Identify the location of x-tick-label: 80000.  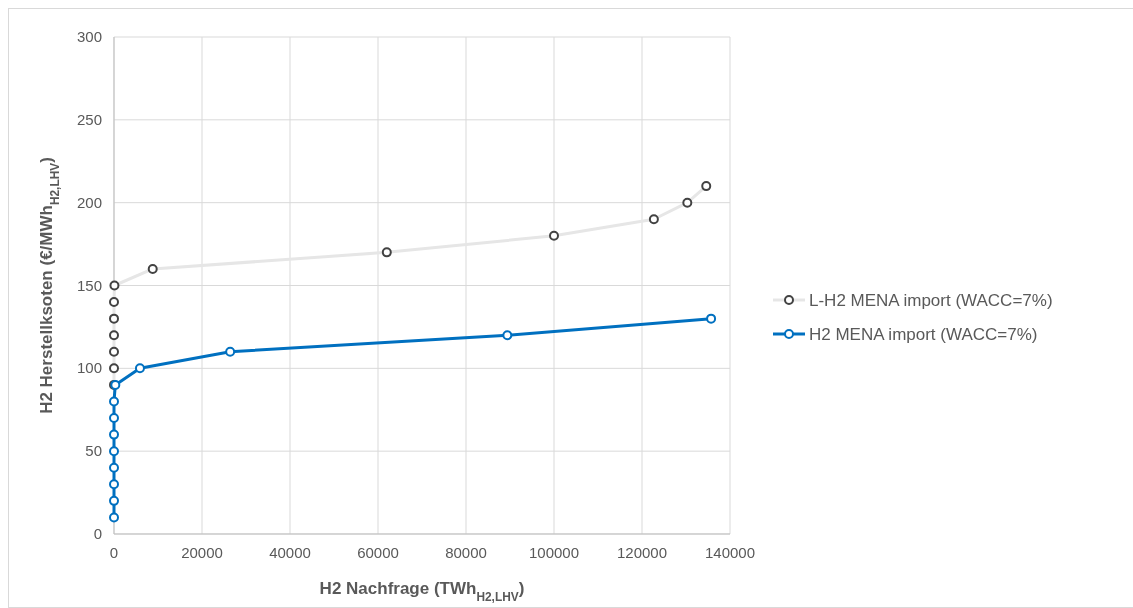
(466, 552).